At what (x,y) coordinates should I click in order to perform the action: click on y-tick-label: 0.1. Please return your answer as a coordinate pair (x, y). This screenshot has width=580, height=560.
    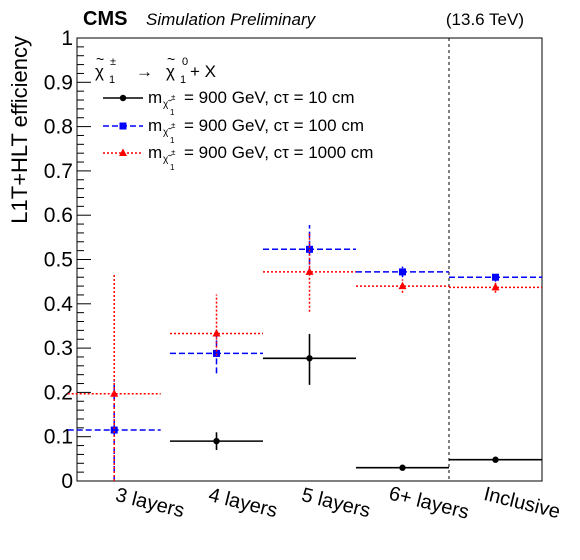
    Looking at the image, I should click on (58, 437).